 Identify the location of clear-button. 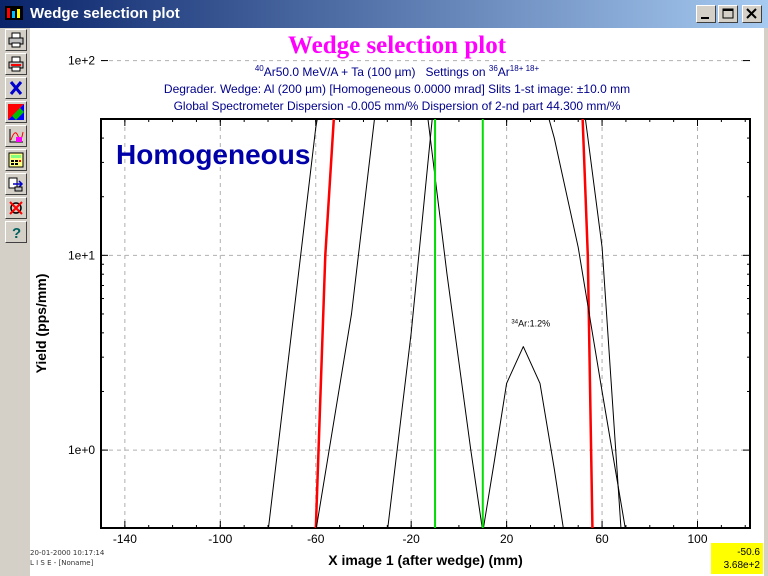
(16, 88).